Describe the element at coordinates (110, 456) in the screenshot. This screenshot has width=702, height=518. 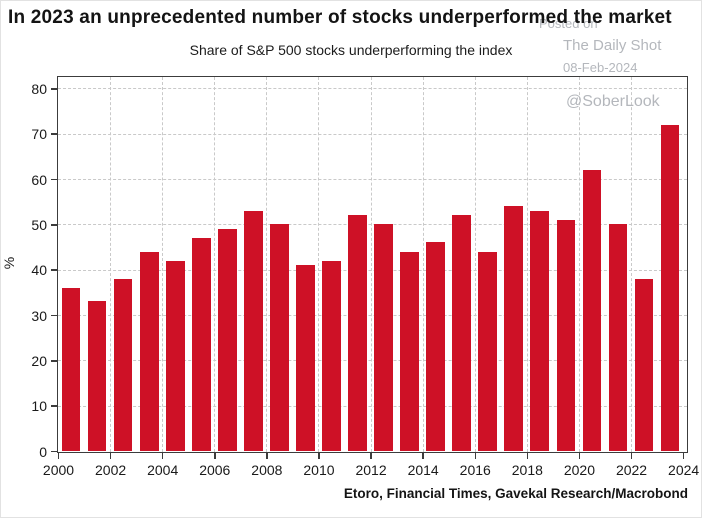
I see `x-tick-mark-2002` at that location.